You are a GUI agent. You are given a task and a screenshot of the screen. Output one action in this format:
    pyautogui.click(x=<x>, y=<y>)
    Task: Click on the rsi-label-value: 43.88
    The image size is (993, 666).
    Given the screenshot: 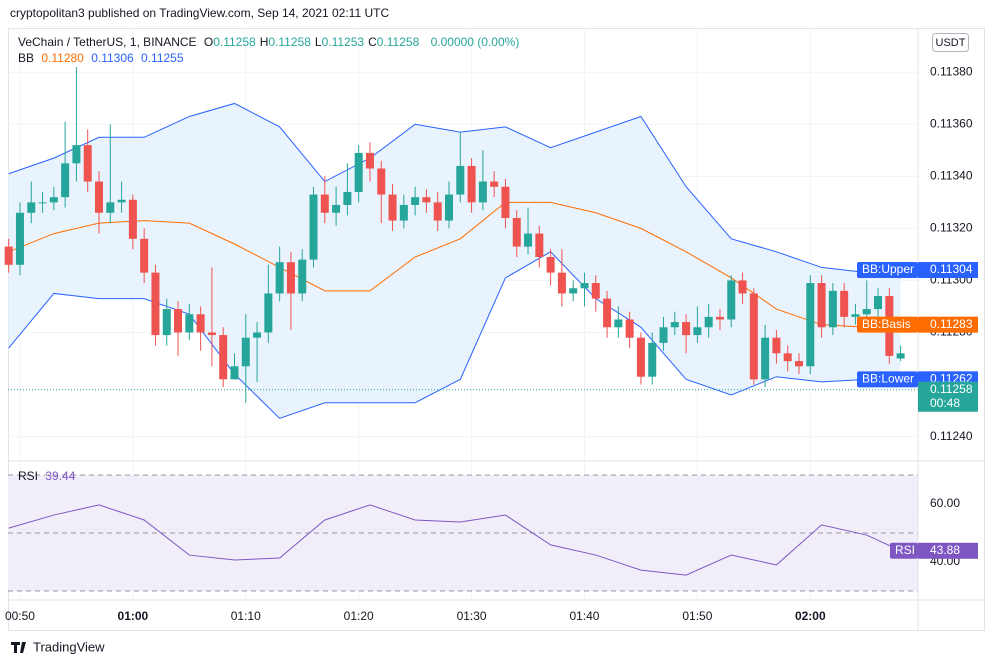 What is the action you would take?
    pyautogui.click(x=945, y=550)
    